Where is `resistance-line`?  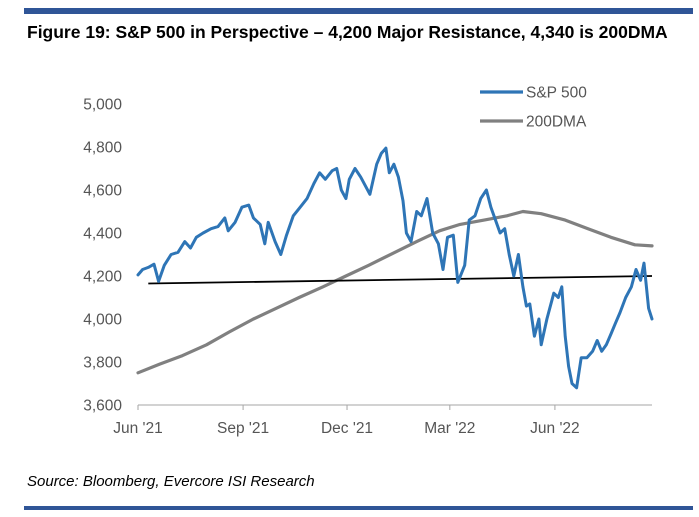 resistance-line is located at coordinates (400, 280).